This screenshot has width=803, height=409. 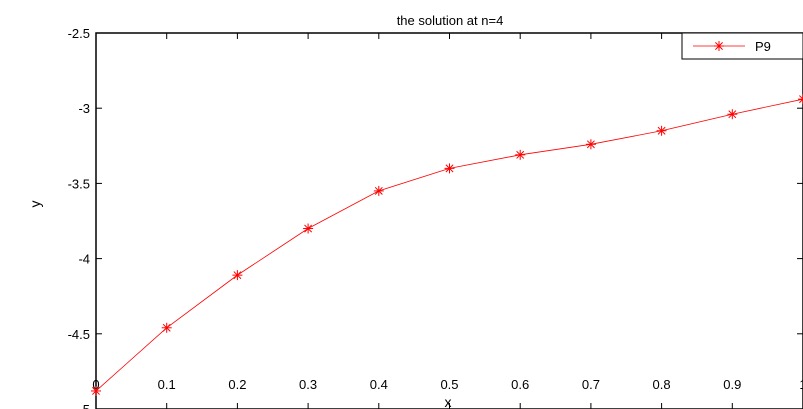 I want to click on x-tick-label: 0.7, so click(x=591, y=384).